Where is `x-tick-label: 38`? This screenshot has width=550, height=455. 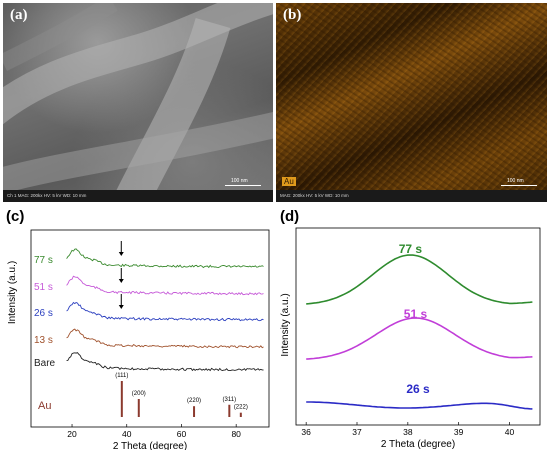
x-tick-label: 38 is located at coordinates (408, 432).